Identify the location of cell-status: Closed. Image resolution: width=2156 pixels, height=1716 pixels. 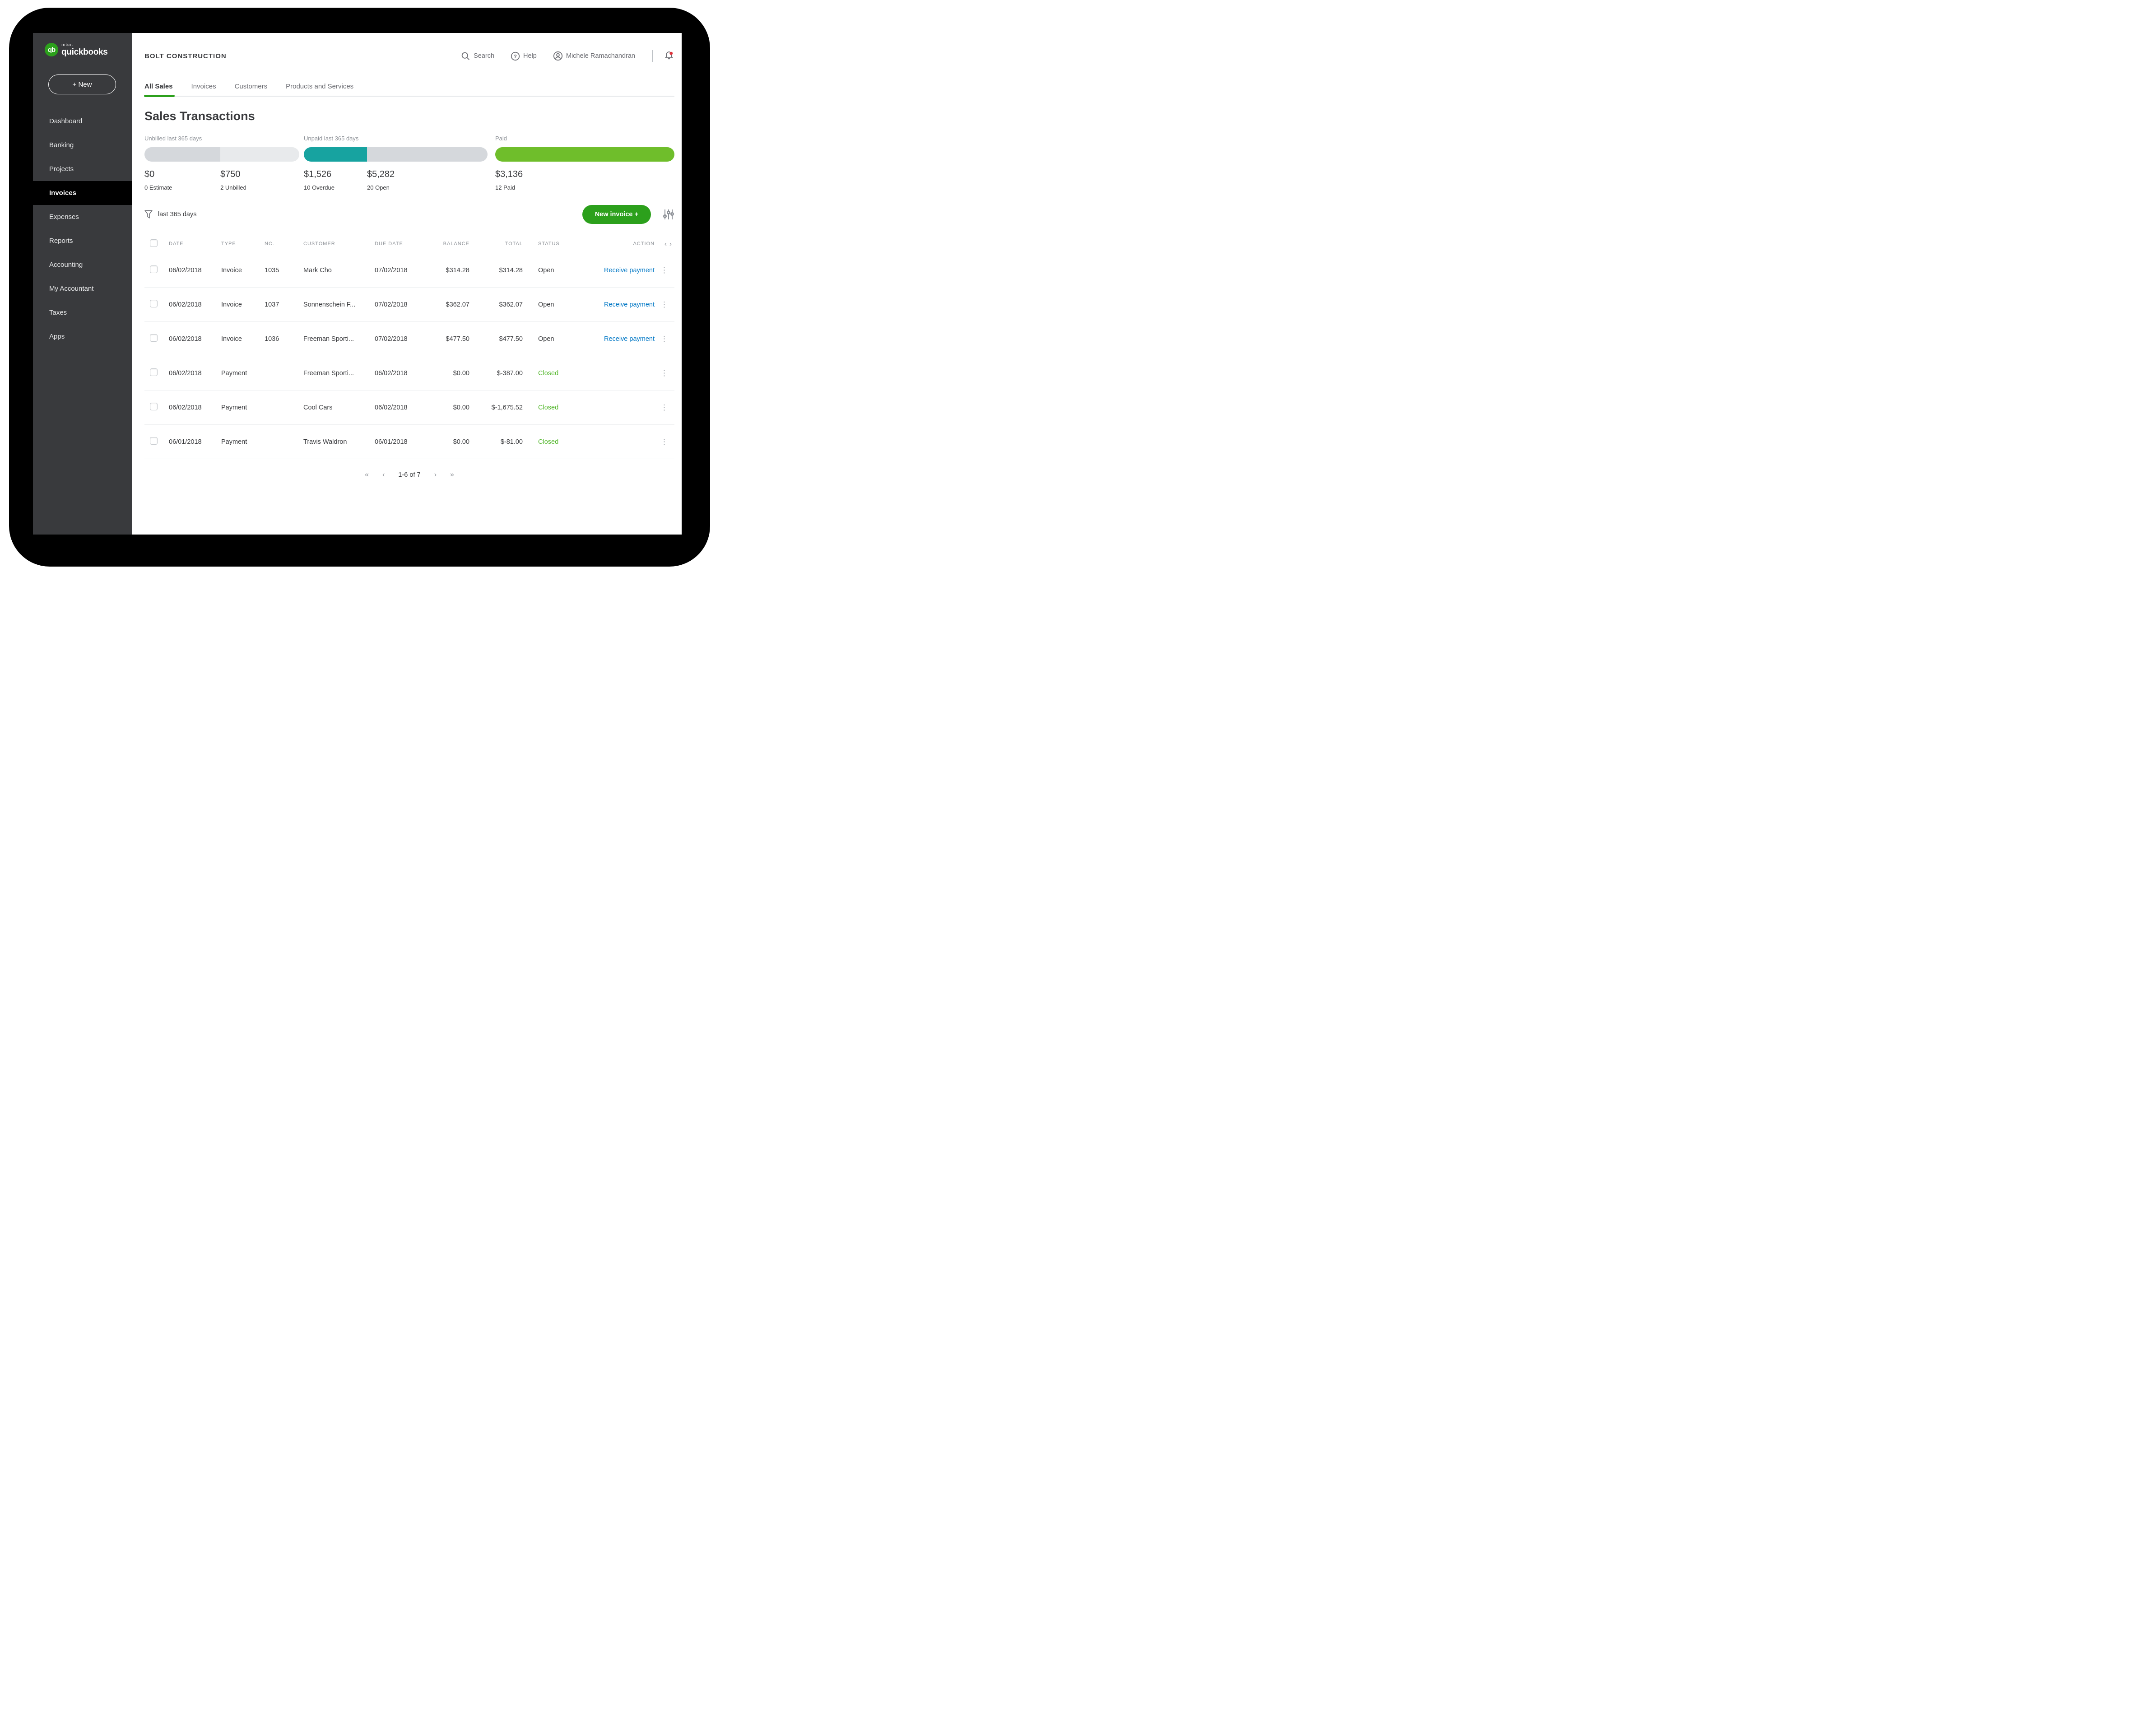
(548, 373).